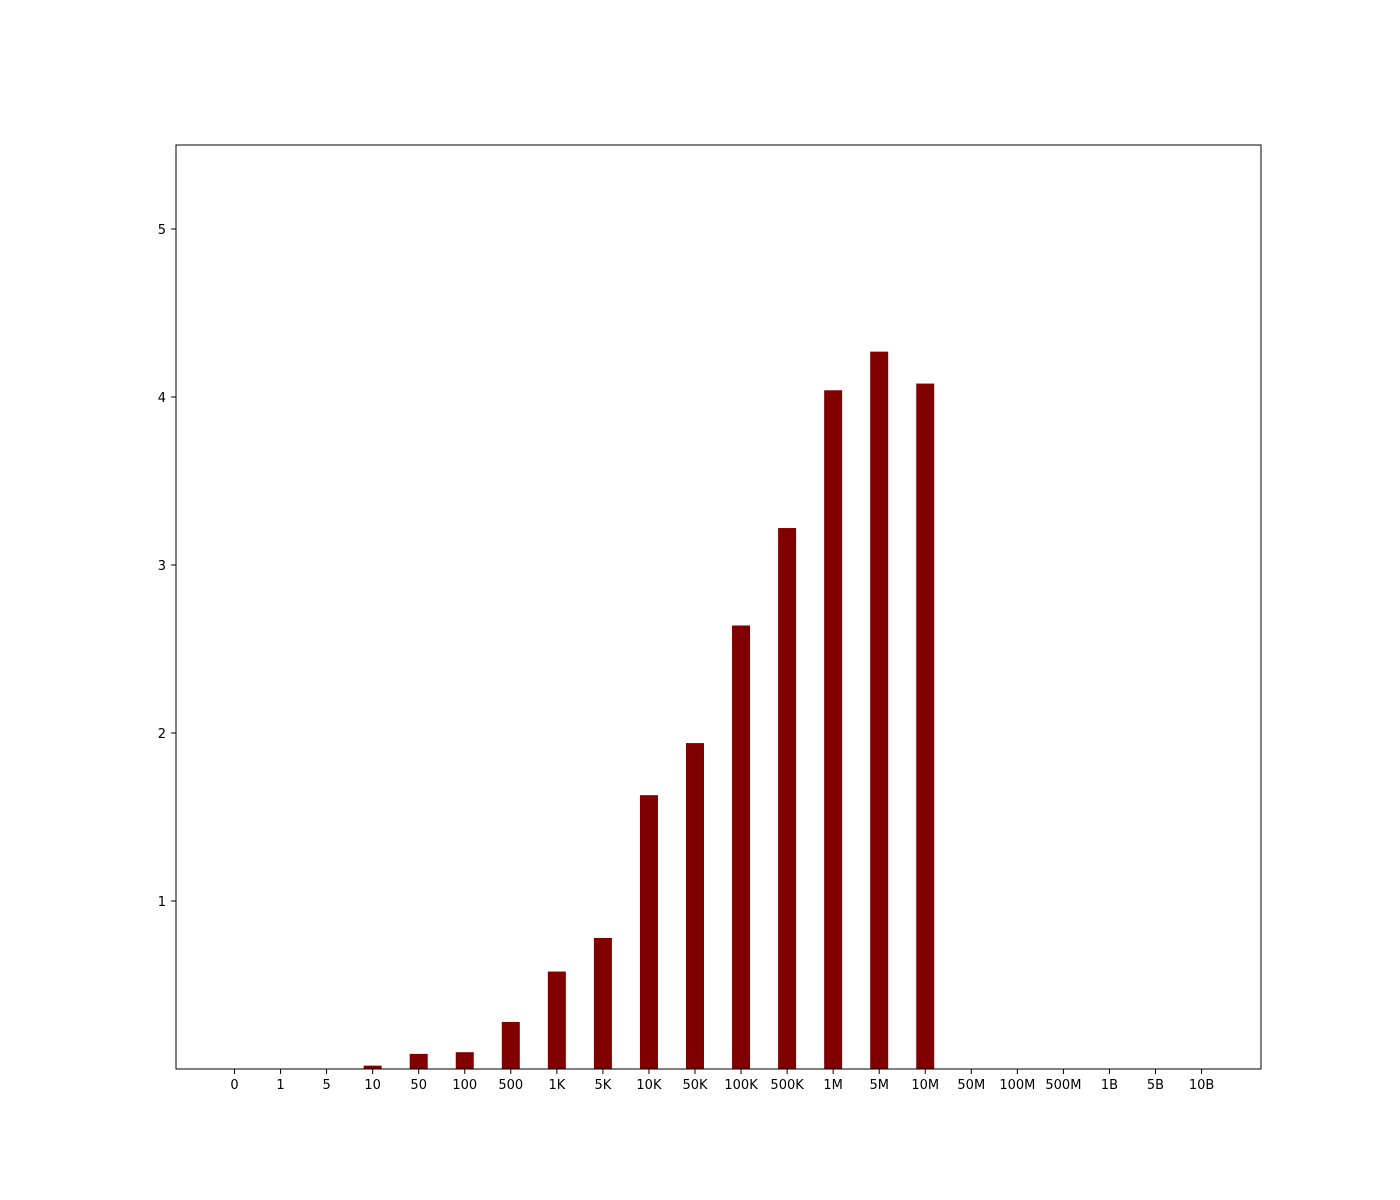 This screenshot has width=1400, height=1200. What do you see at coordinates (510, 1085) in the screenshot?
I see `x-tick-label: 500` at bounding box center [510, 1085].